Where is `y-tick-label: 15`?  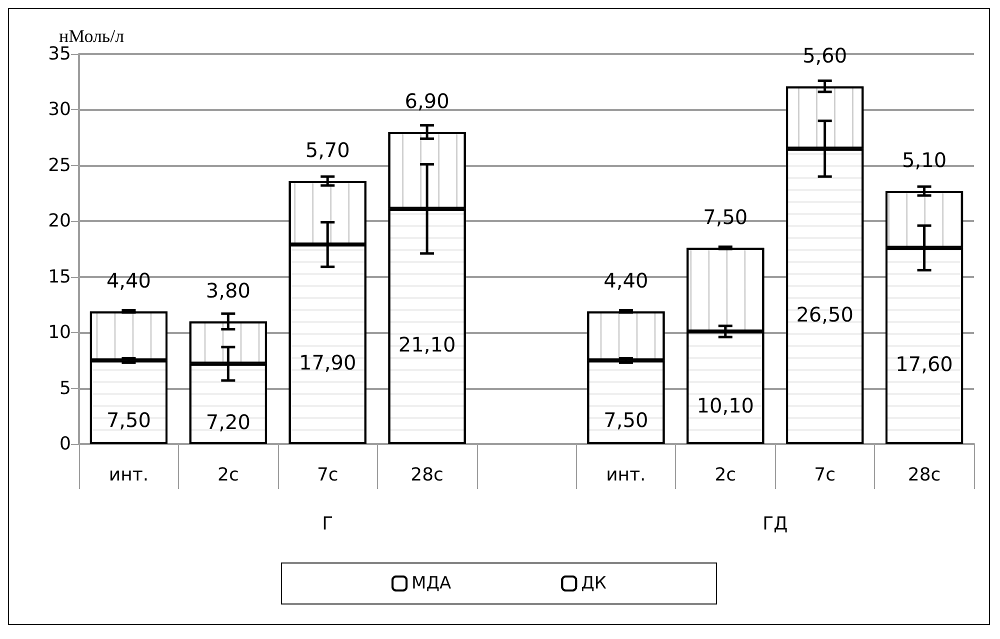
y-tick-label: 15 is located at coordinates (59, 277).